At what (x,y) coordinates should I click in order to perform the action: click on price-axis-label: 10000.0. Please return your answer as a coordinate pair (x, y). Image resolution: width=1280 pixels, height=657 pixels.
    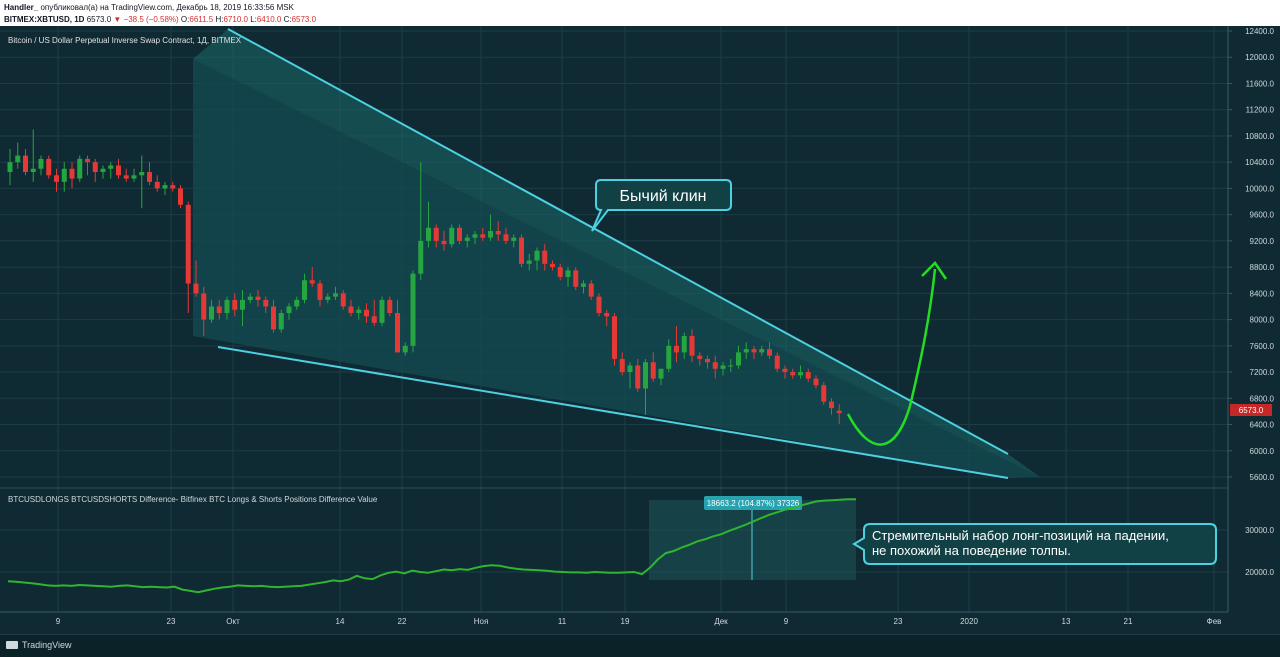
    Looking at the image, I should click on (1259, 188).